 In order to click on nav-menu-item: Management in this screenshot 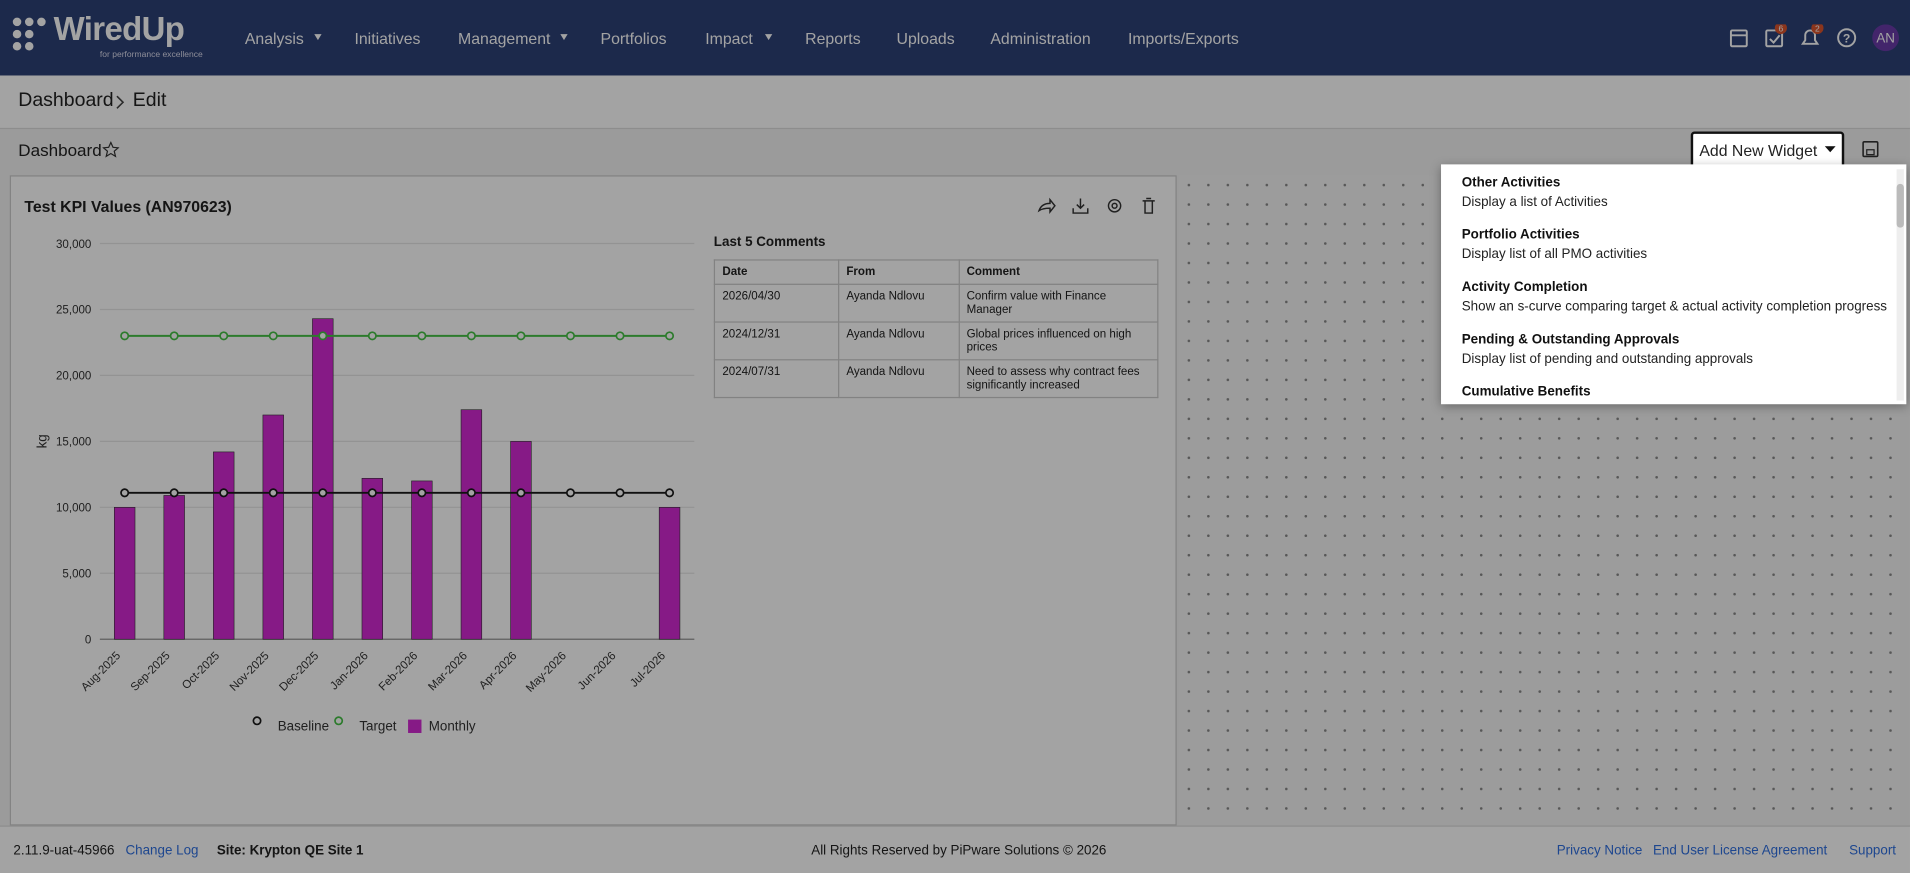, I will do `click(504, 38)`.